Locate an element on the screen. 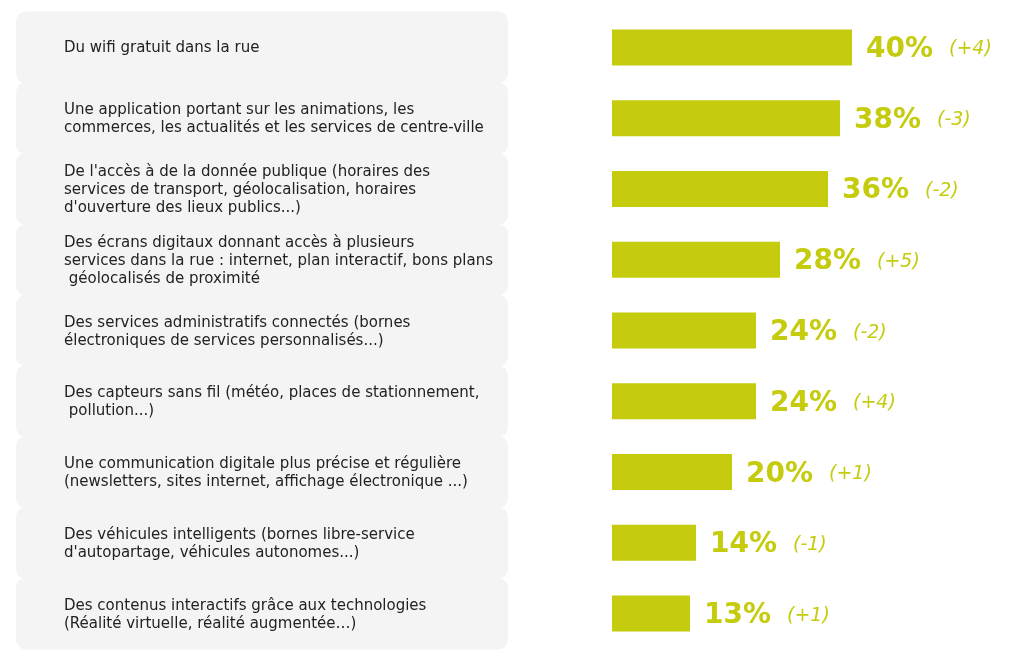 The image size is (1010, 661). y-tick-label: De l'accès à de la donnée publique (horaires des services de transport, géolocalisation, horaires d'ouverture des lieux publics...) is located at coordinates (249, 188).